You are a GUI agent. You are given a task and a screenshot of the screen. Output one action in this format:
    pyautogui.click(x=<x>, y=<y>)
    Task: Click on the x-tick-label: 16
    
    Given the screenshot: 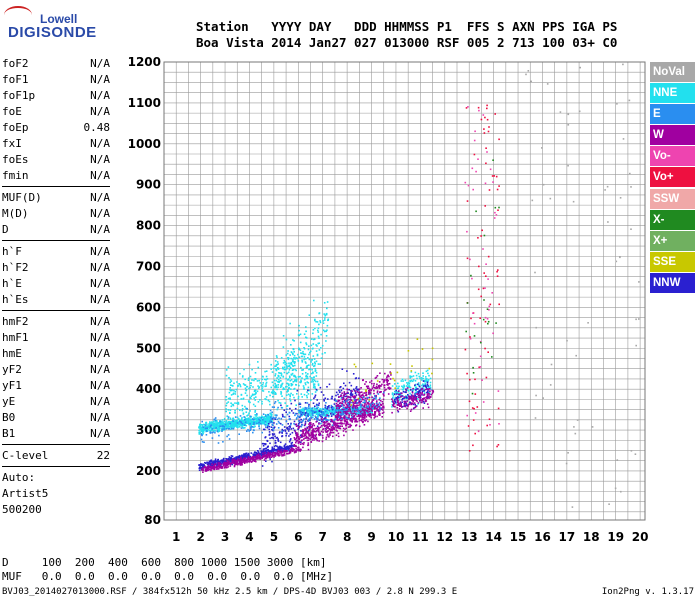 What is the action you would take?
    pyautogui.click(x=542, y=537)
    